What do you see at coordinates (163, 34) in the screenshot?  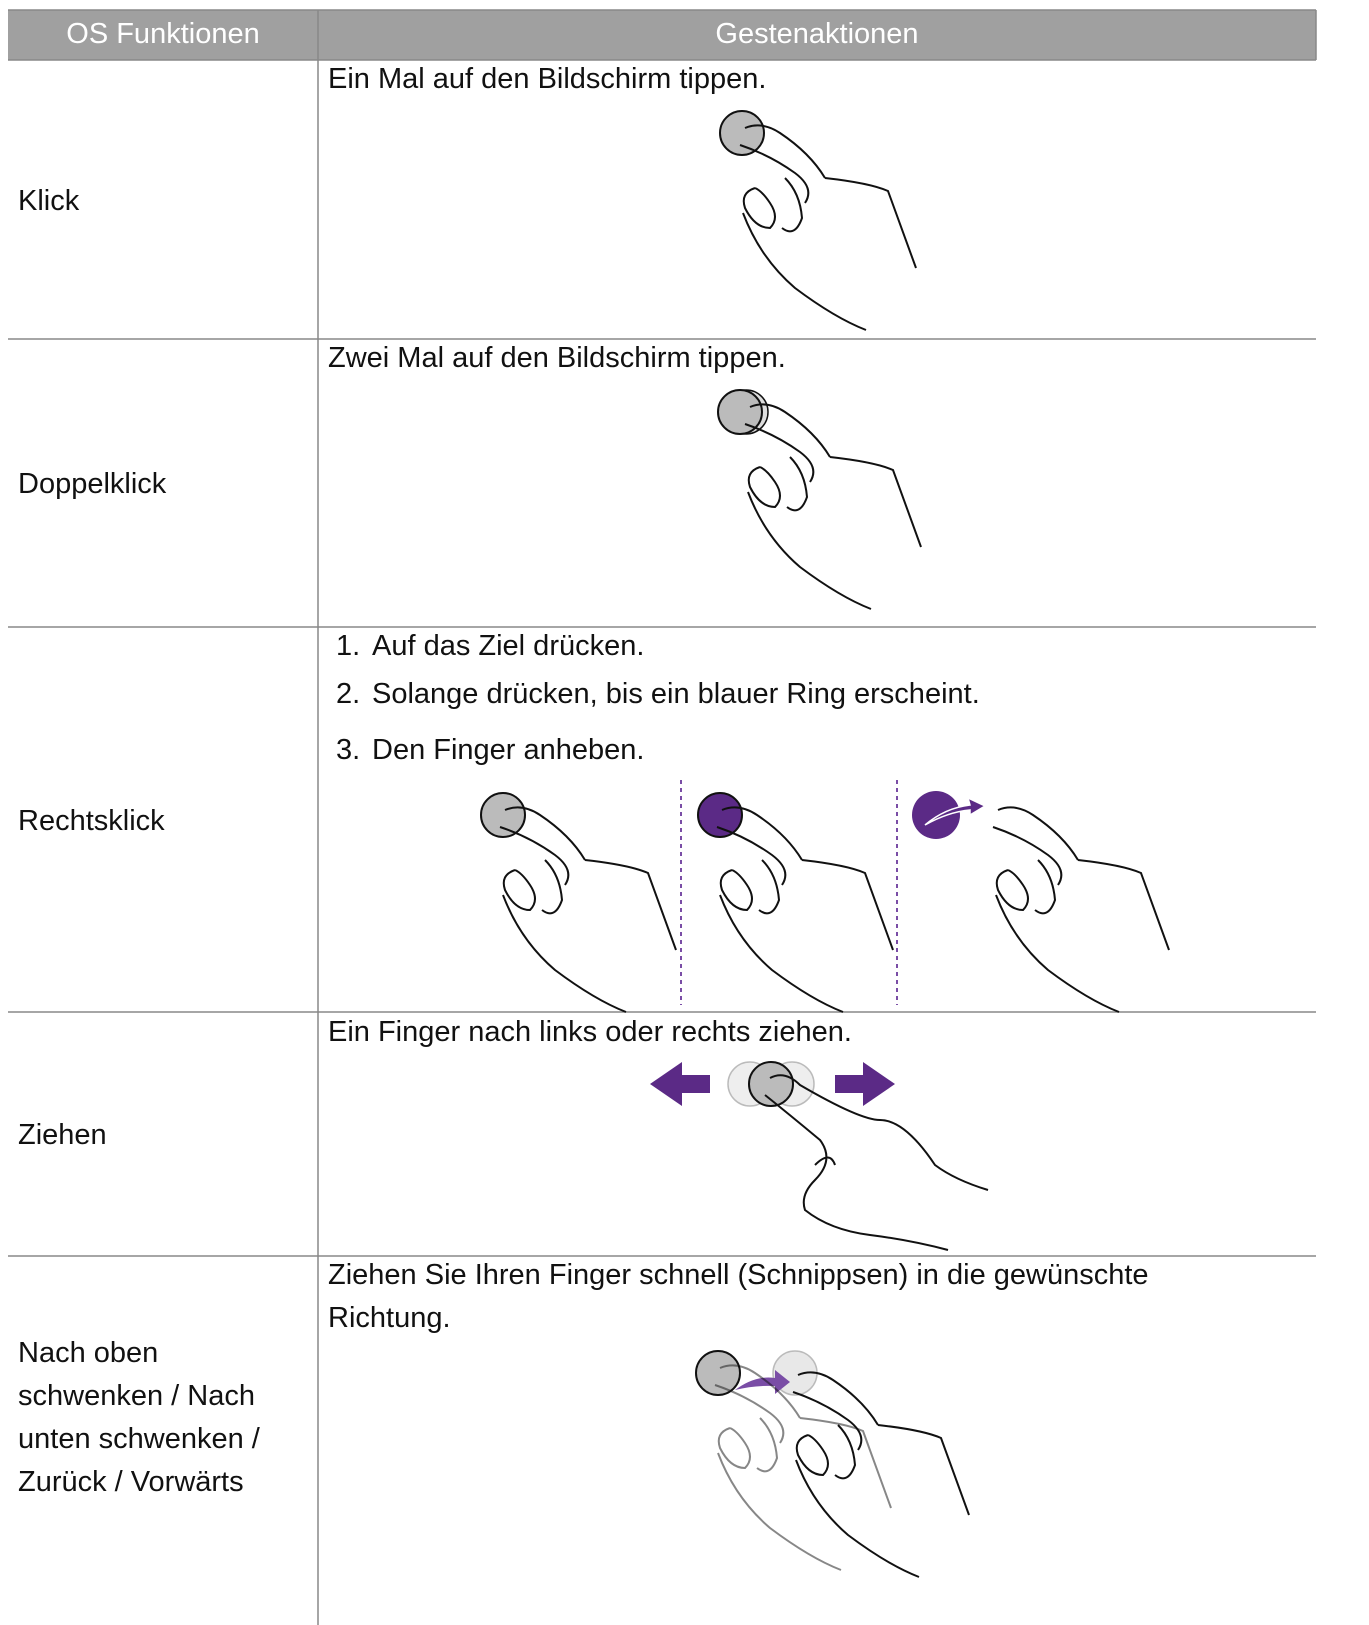 I see `header-cell: OS Funktionen` at bounding box center [163, 34].